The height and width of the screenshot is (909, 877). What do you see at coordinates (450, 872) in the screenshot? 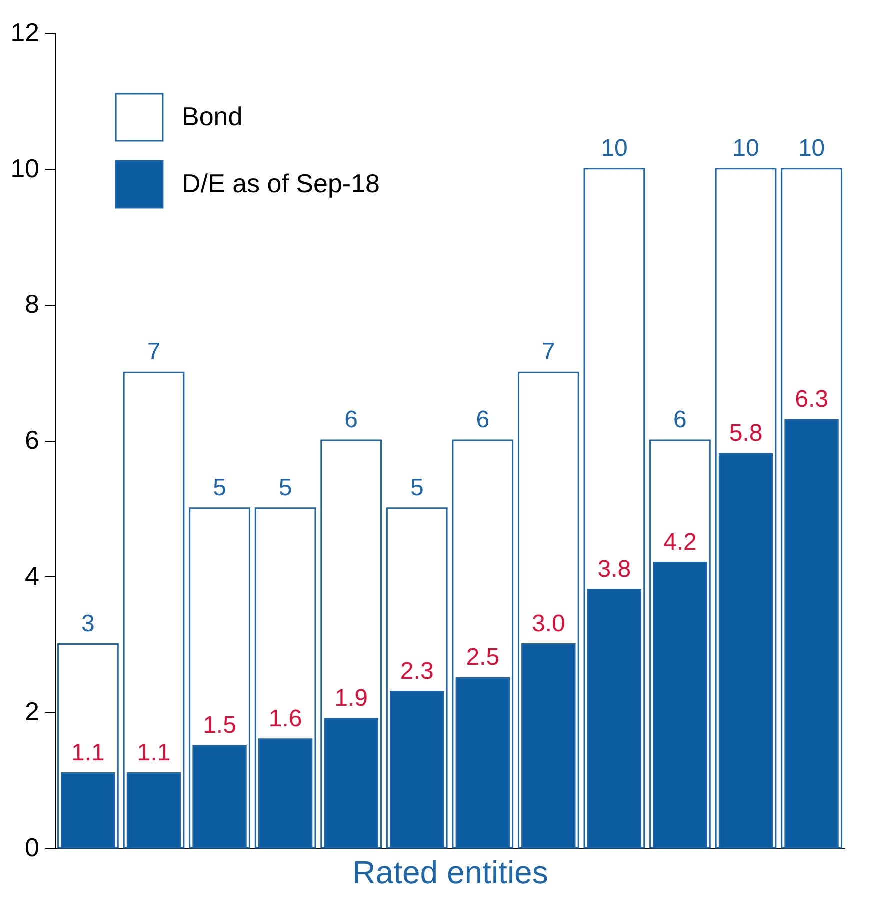
I see `x-axis-title: Rated entities` at bounding box center [450, 872].